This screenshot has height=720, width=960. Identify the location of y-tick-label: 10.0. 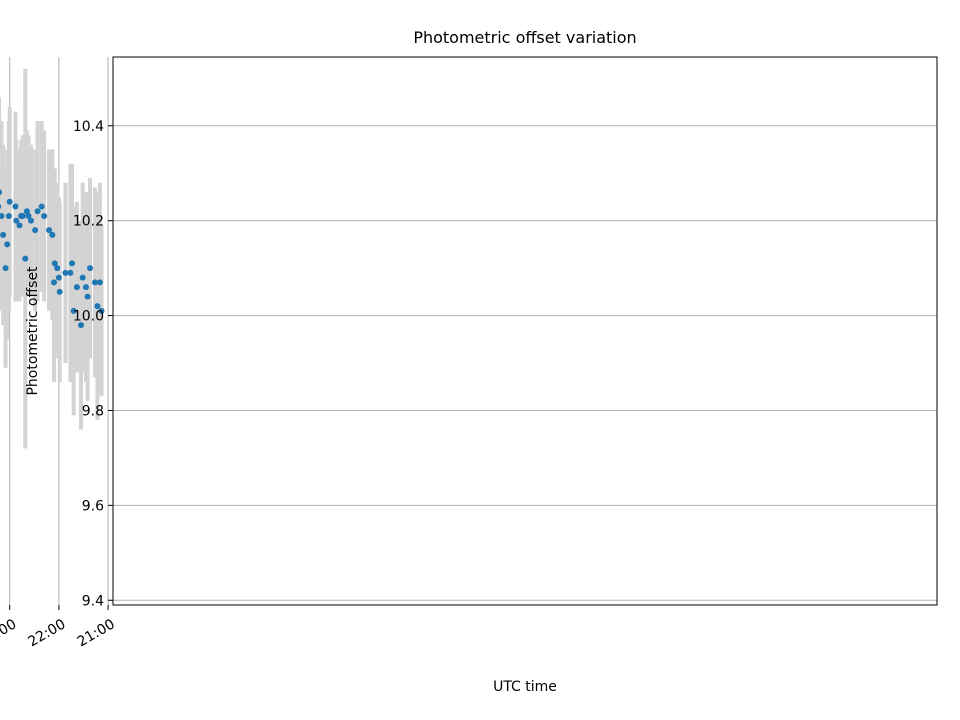
(88, 317).